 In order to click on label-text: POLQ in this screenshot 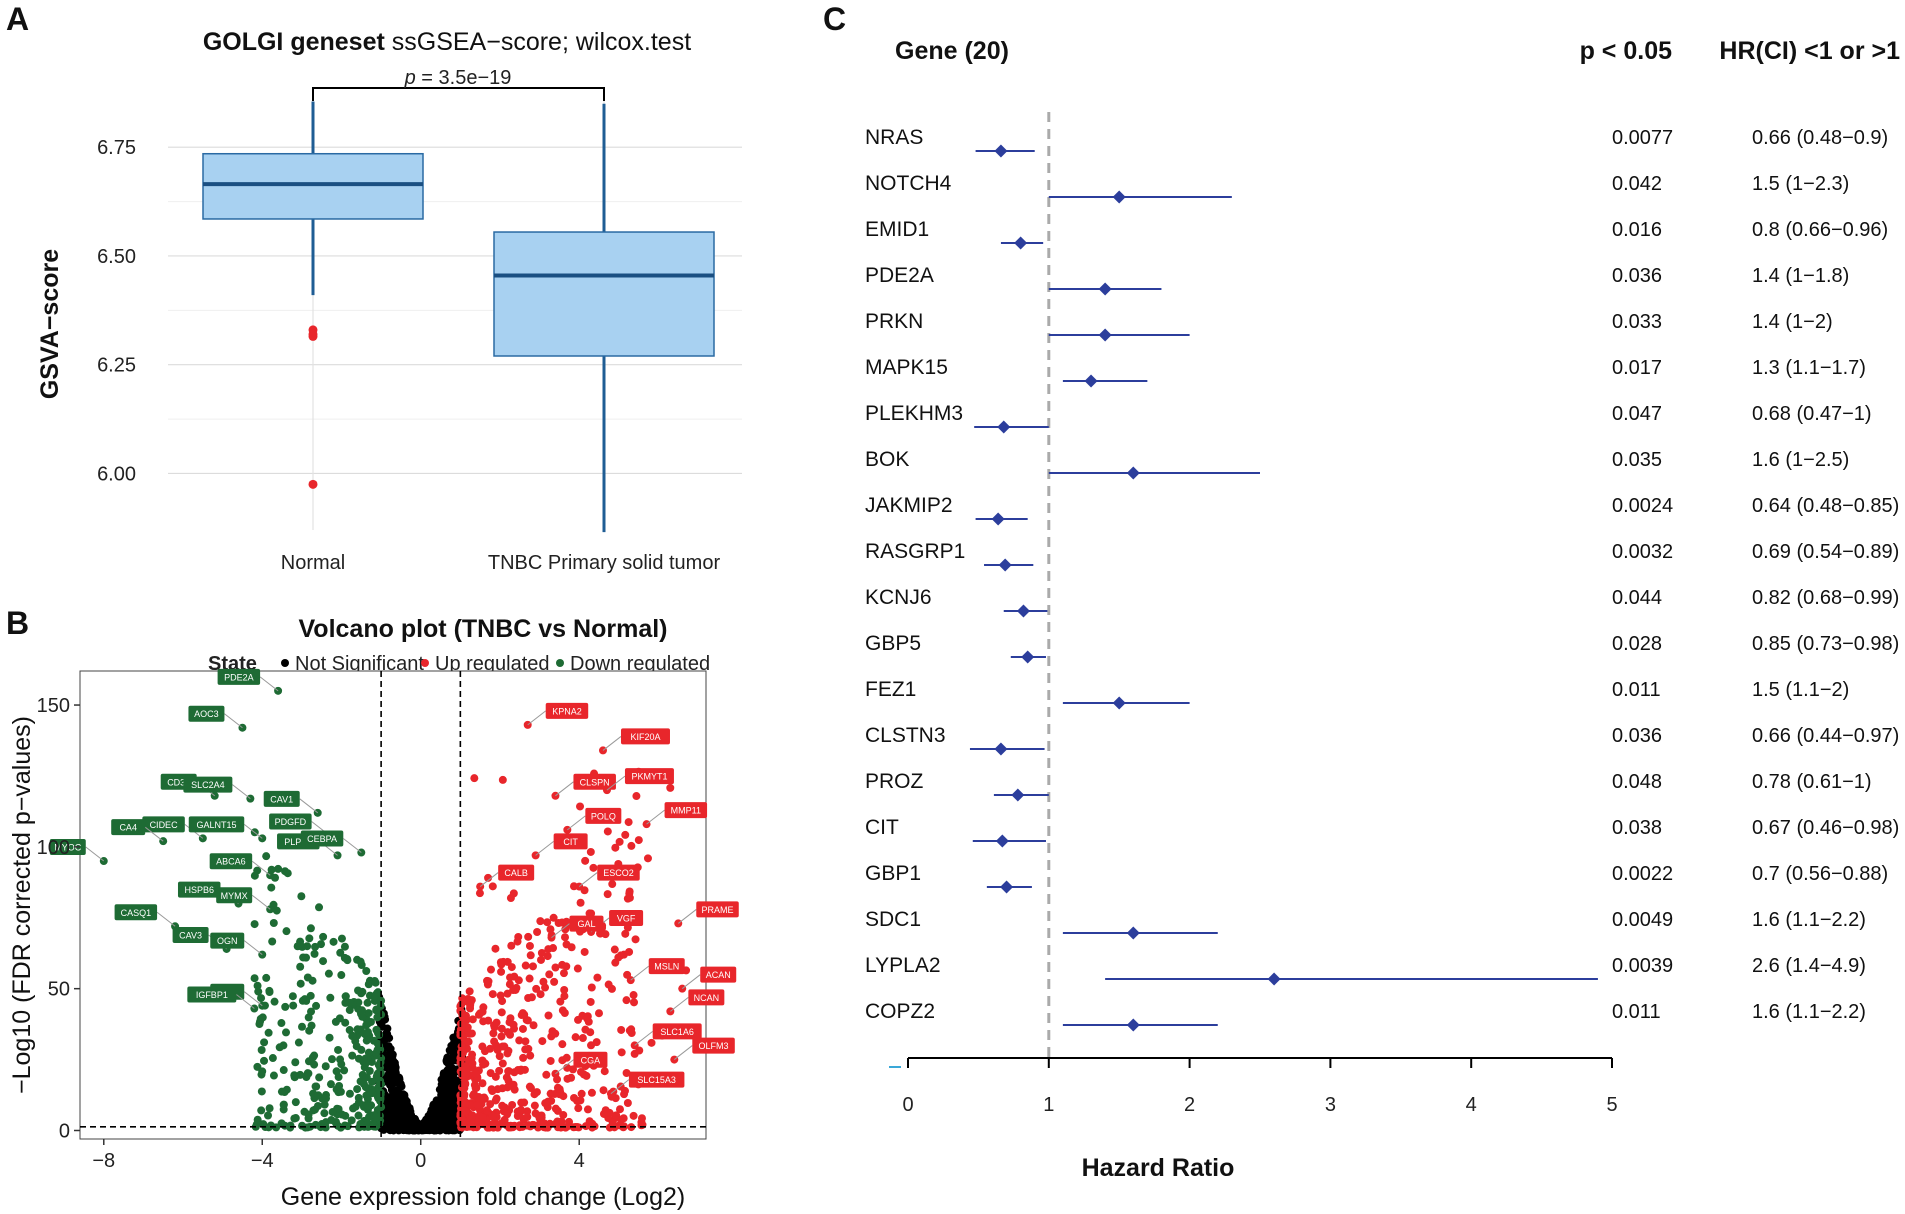, I will do `click(603, 816)`.